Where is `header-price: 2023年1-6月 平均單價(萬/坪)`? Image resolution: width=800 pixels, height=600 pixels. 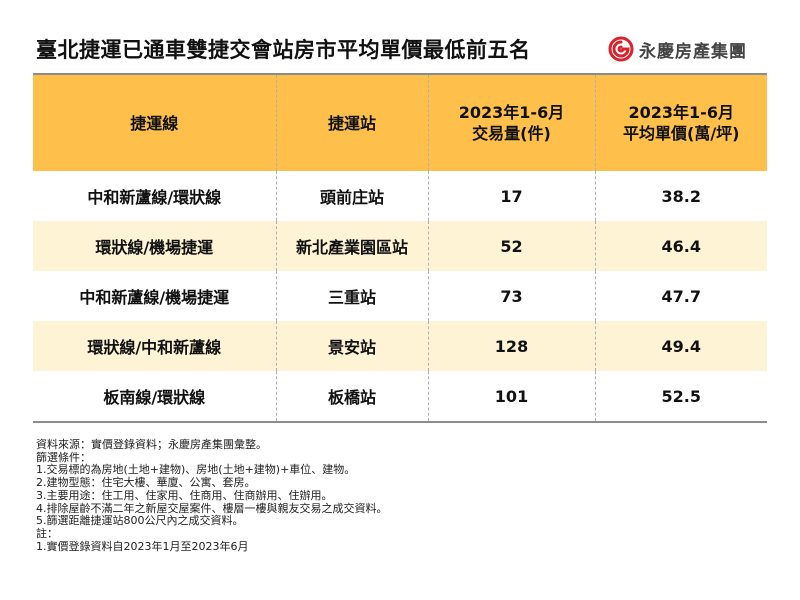 header-price: 2023年1-6月 平均單價(萬/坪) is located at coordinates (680, 122).